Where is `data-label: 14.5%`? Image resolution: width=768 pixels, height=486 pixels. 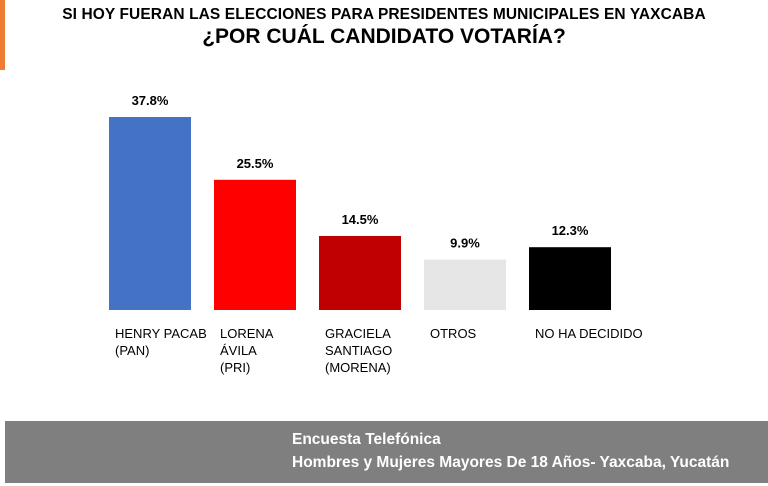 data-label: 14.5% is located at coordinates (360, 219).